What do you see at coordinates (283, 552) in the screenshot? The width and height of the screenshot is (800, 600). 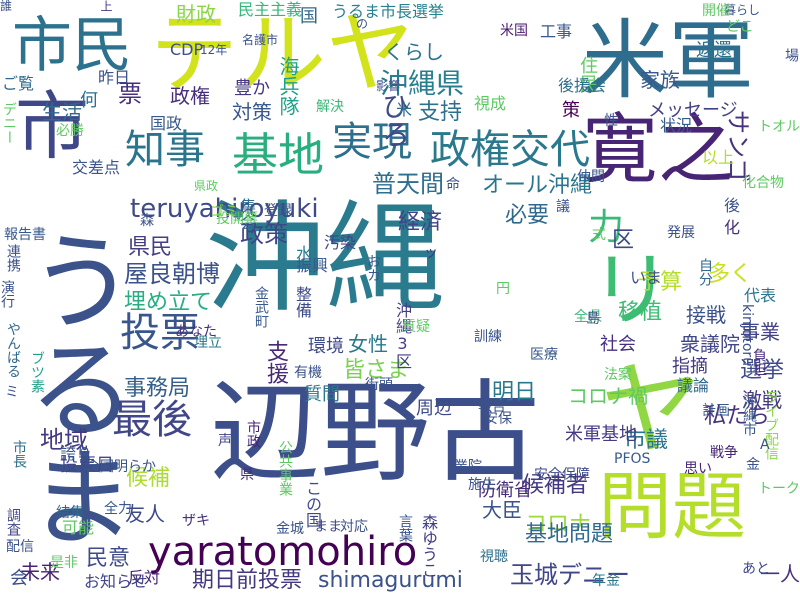 I see `cloud-word: yaratomohiro` at bounding box center [283, 552].